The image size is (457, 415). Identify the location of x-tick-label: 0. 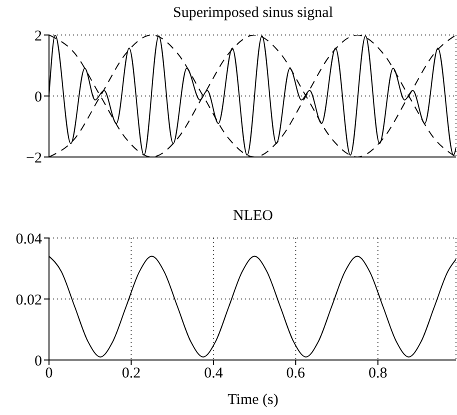
(49, 374).